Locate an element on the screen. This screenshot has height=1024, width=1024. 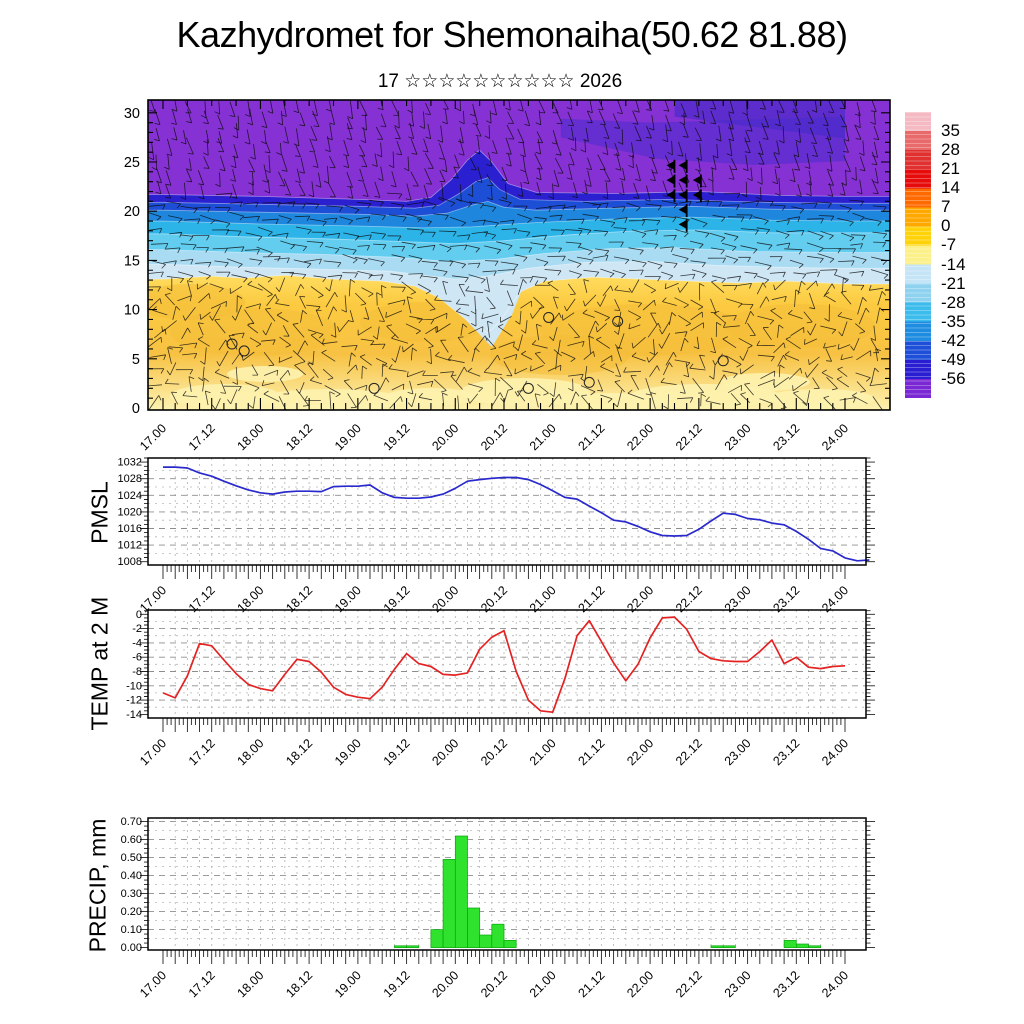
downdraft-arrow-flags is located at coordinates (684, 195).